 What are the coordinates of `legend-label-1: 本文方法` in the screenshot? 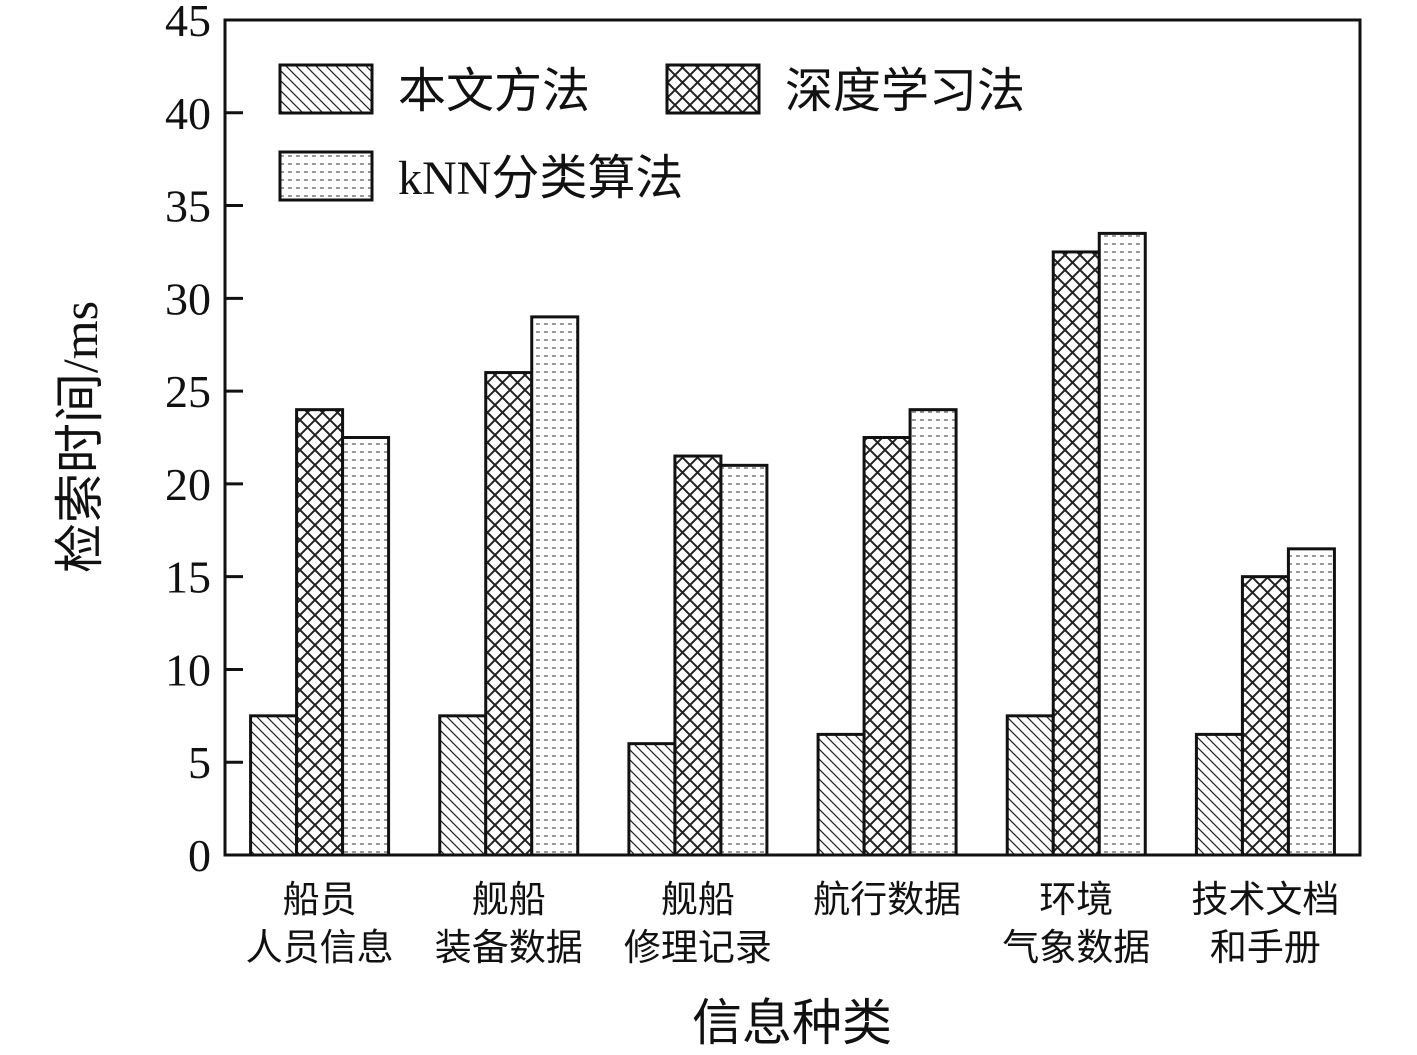 It's located at (494, 91).